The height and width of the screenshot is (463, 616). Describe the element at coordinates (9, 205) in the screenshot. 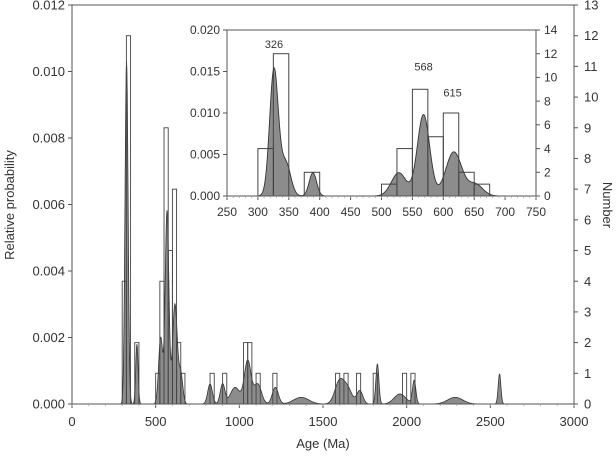

I see `y-axis-left-title: Relative probability` at that location.